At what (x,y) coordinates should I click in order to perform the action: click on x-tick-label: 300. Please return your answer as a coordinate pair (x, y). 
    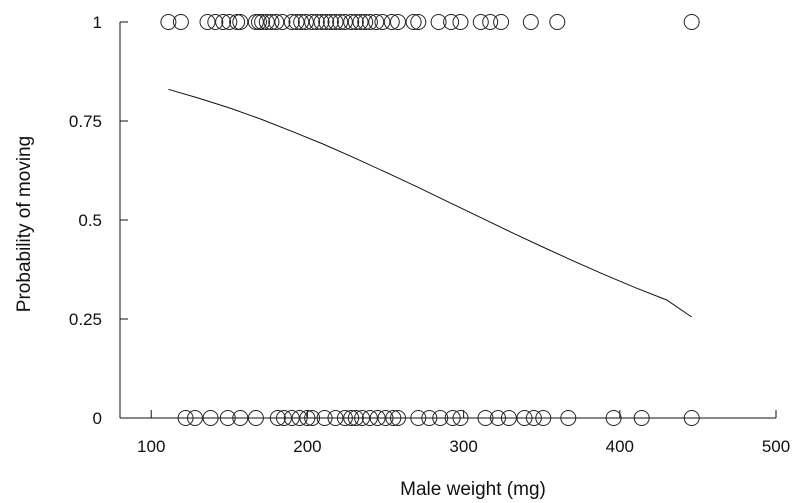
    Looking at the image, I should click on (463, 446).